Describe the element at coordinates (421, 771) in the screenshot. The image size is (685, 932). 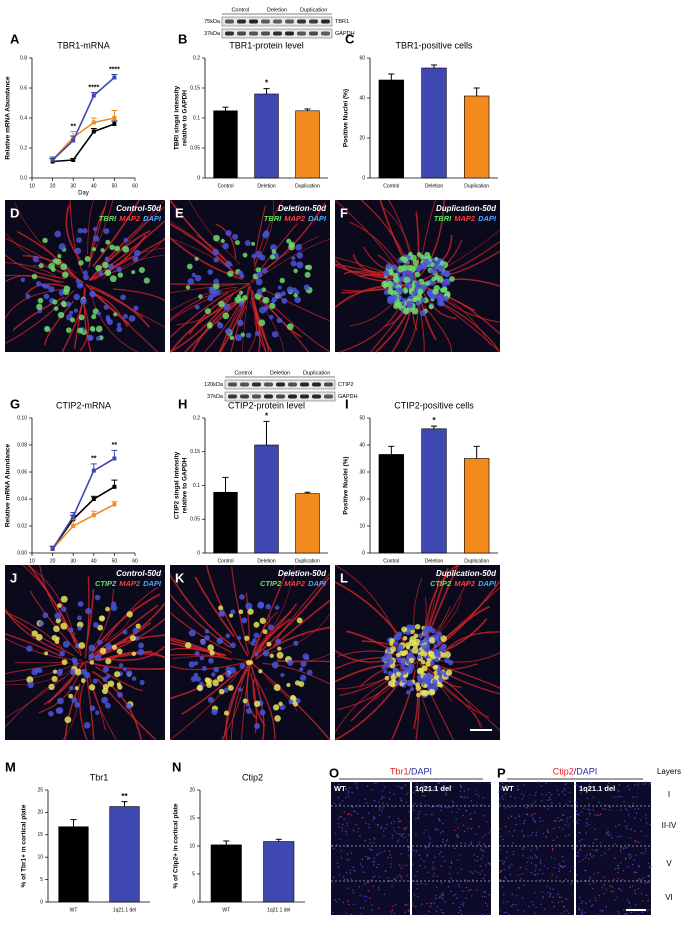
I see `stain-label: /DAPI` at that location.